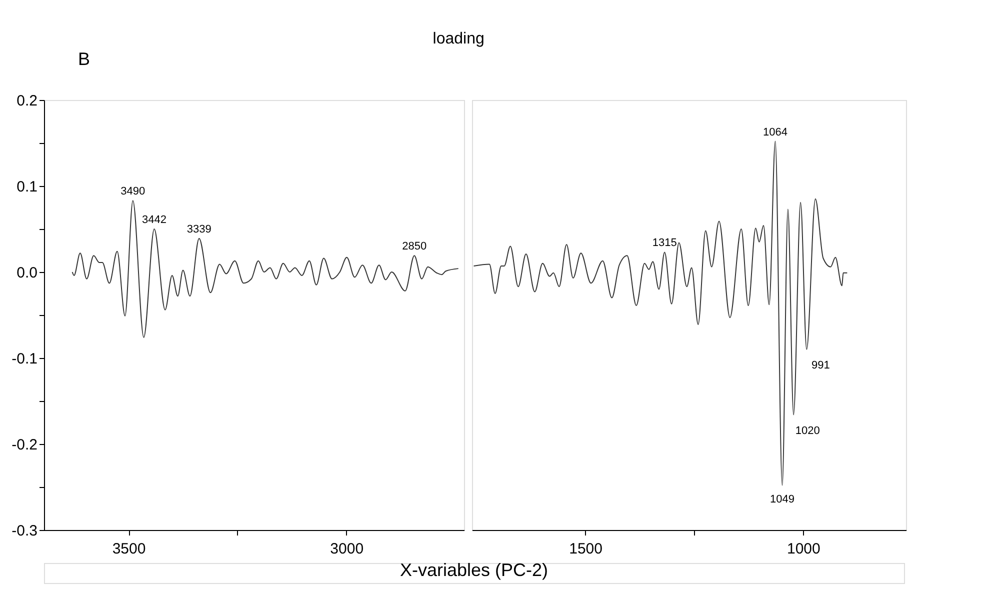 Image resolution: width=1000 pixels, height=605 pixels. What do you see at coordinates (474, 570) in the screenshot?
I see `x-axis-title: X-variables (PC-2)` at bounding box center [474, 570].